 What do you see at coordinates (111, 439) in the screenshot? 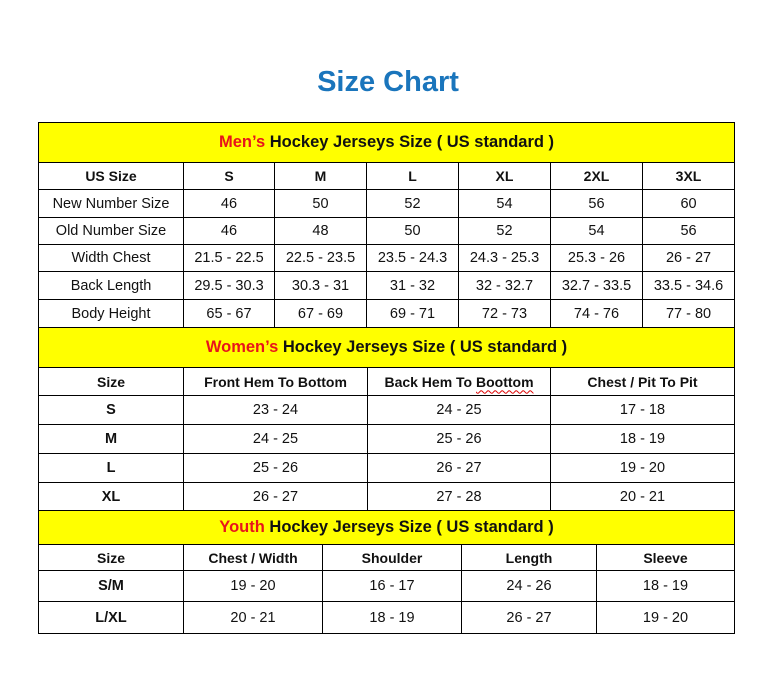
I see `row-label: M` at bounding box center [111, 439].